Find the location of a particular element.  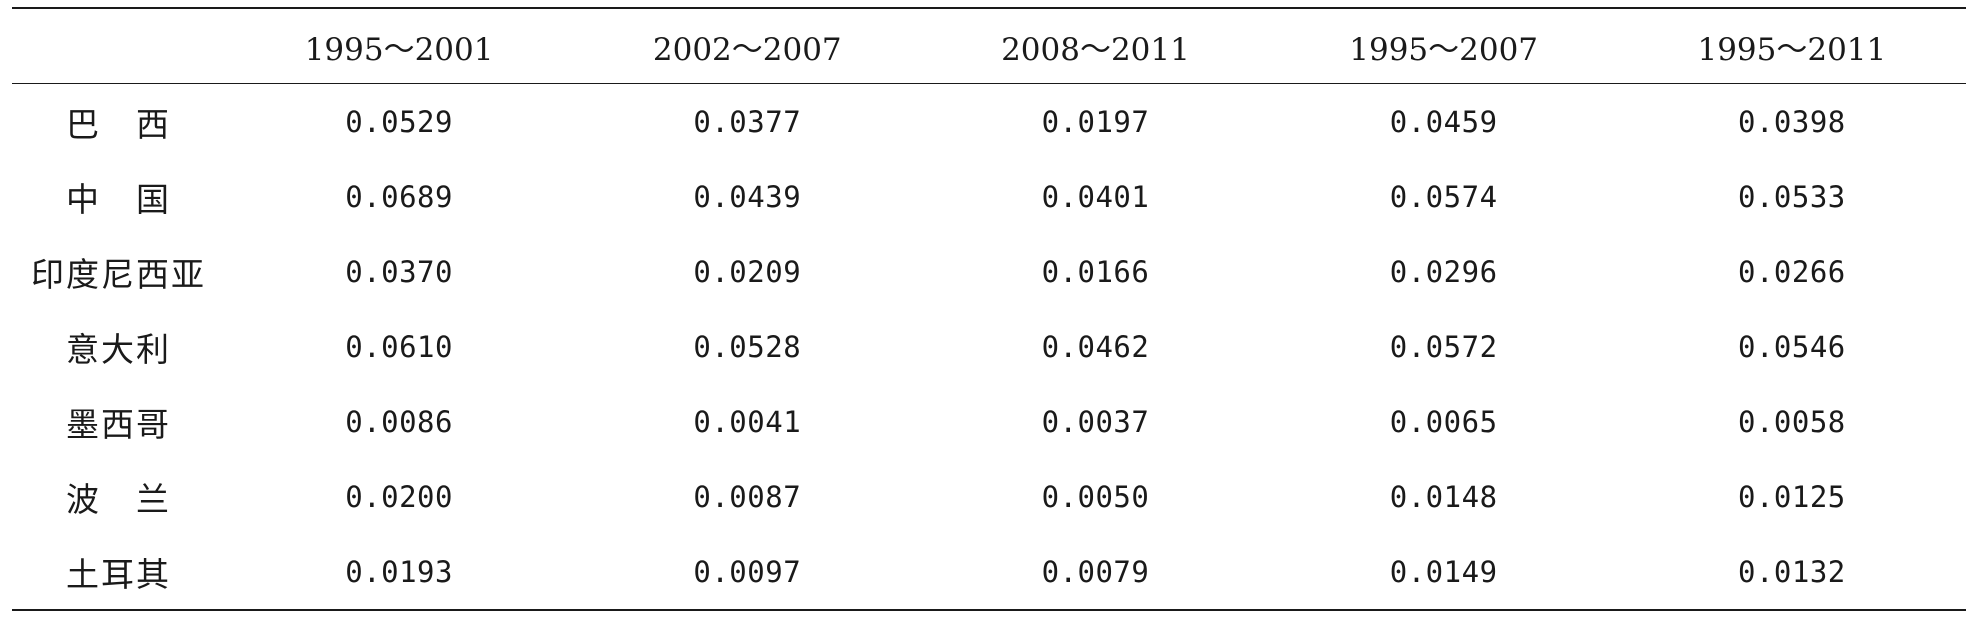

value-cell: 0.0197 is located at coordinates (1095, 121).